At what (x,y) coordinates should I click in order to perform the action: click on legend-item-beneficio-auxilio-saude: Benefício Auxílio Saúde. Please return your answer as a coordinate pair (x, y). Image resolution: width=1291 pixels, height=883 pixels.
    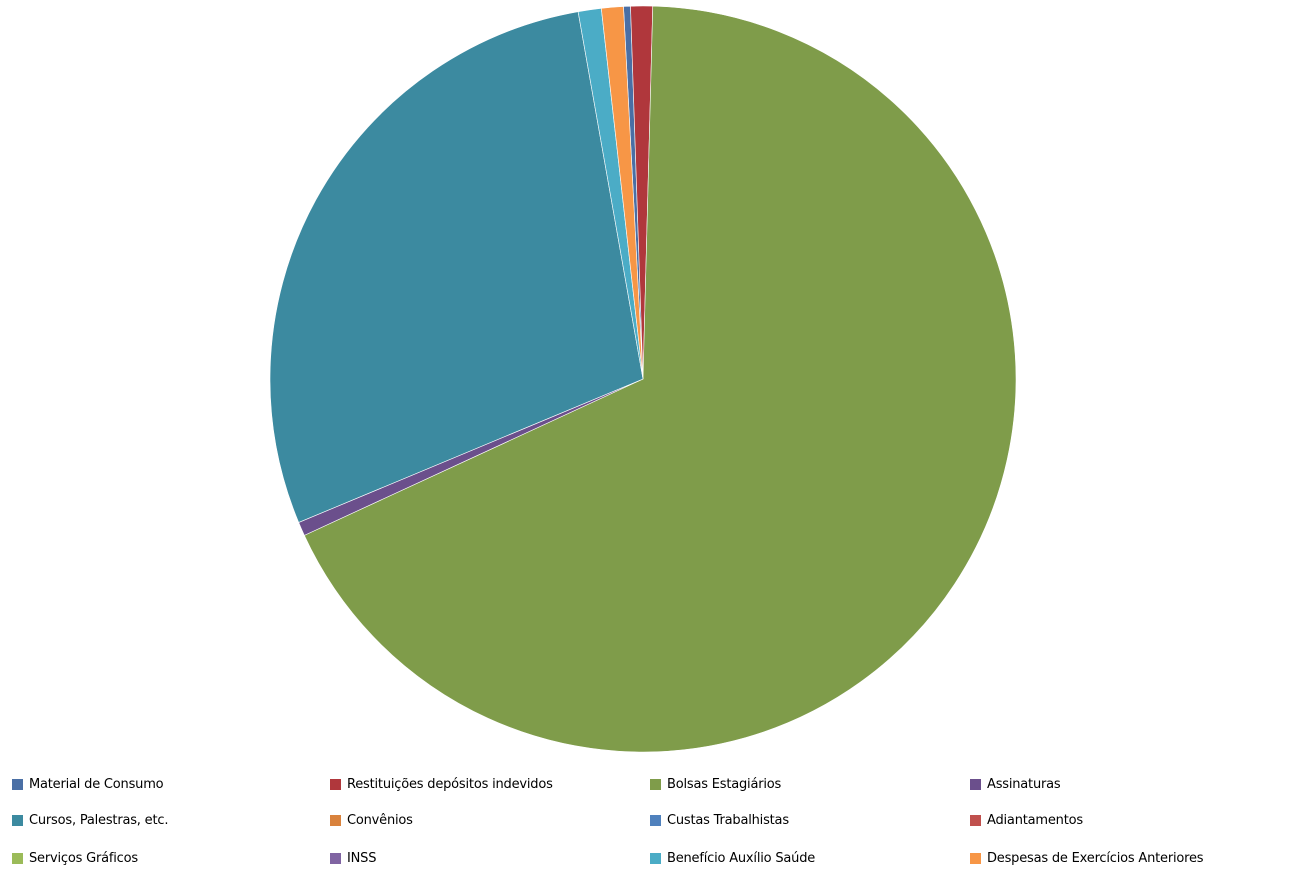
    Looking at the image, I should click on (732, 858).